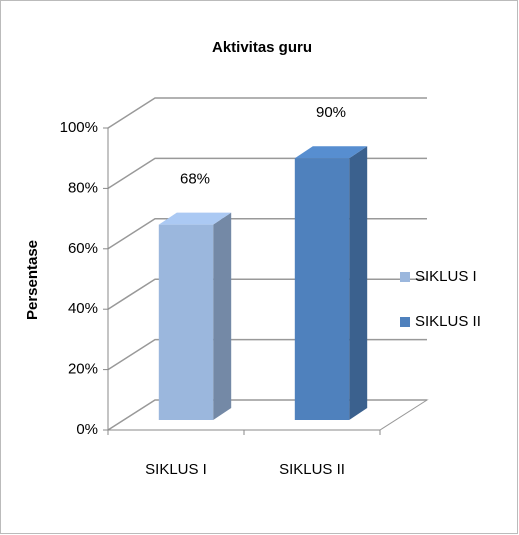  Describe the element at coordinates (267, 113) in the screenshot. I see `grid-line` at that location.